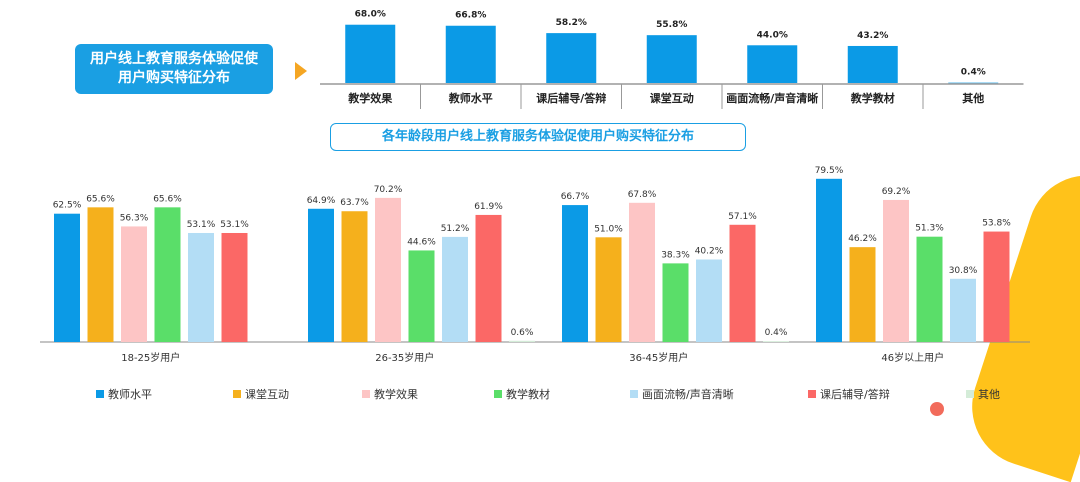 This screenshot has width=1080, height=482. I want to click on data-label: 69.2%, so click(896, 192).